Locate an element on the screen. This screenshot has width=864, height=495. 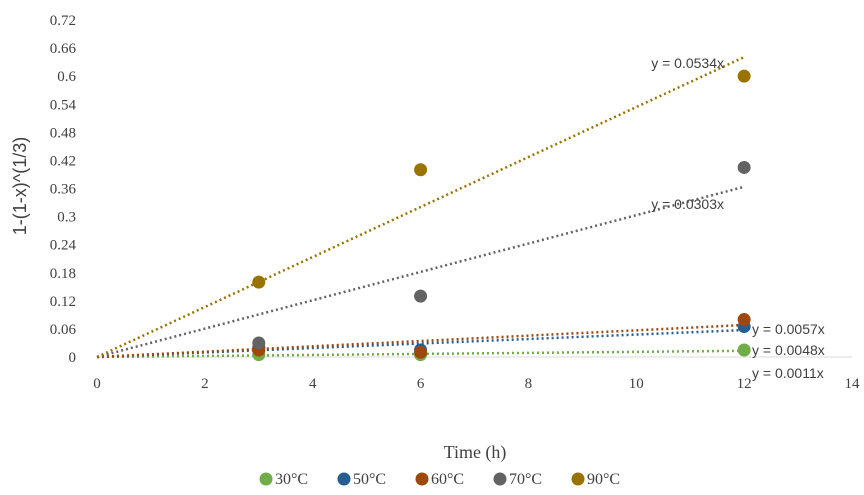
y-tick-label: 0.54 is located at coordinates (63, 105).